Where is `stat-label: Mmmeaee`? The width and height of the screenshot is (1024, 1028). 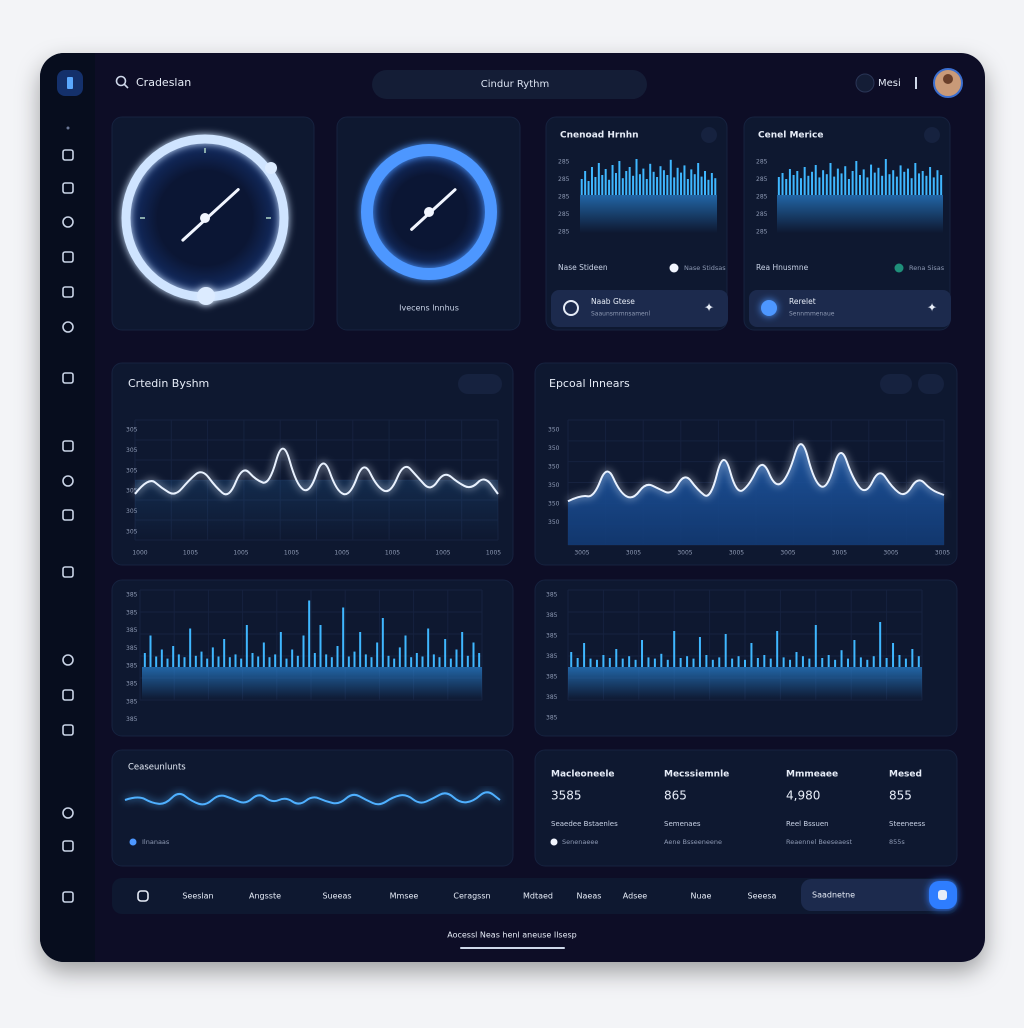 stat-label: Mmmeaee is located at coordinates (812, 775).